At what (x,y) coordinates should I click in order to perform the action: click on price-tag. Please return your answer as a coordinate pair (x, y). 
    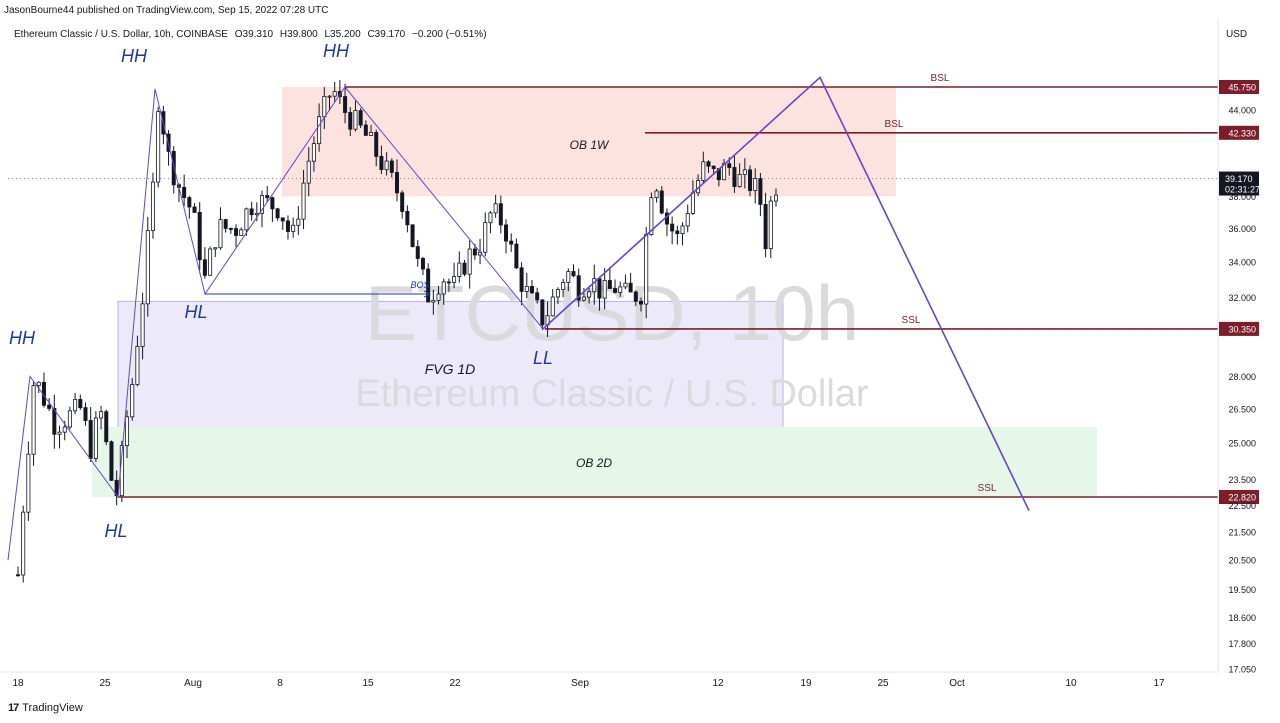
    Looking at the image, I should click on (1239, 328).